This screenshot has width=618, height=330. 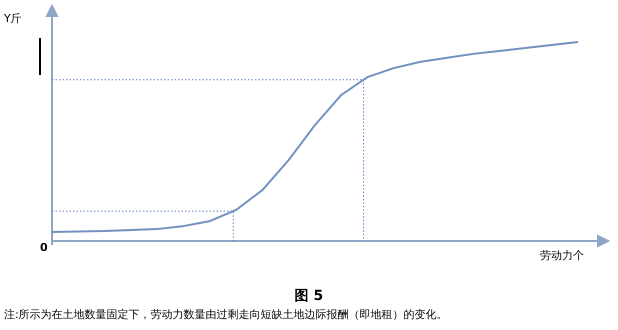 I want to click on text: 注:所示为在土地数量固定下，劳动力数量由过剩走向短缺土地边际报酬（即地租）的变化。, so click(x=226, y=314).